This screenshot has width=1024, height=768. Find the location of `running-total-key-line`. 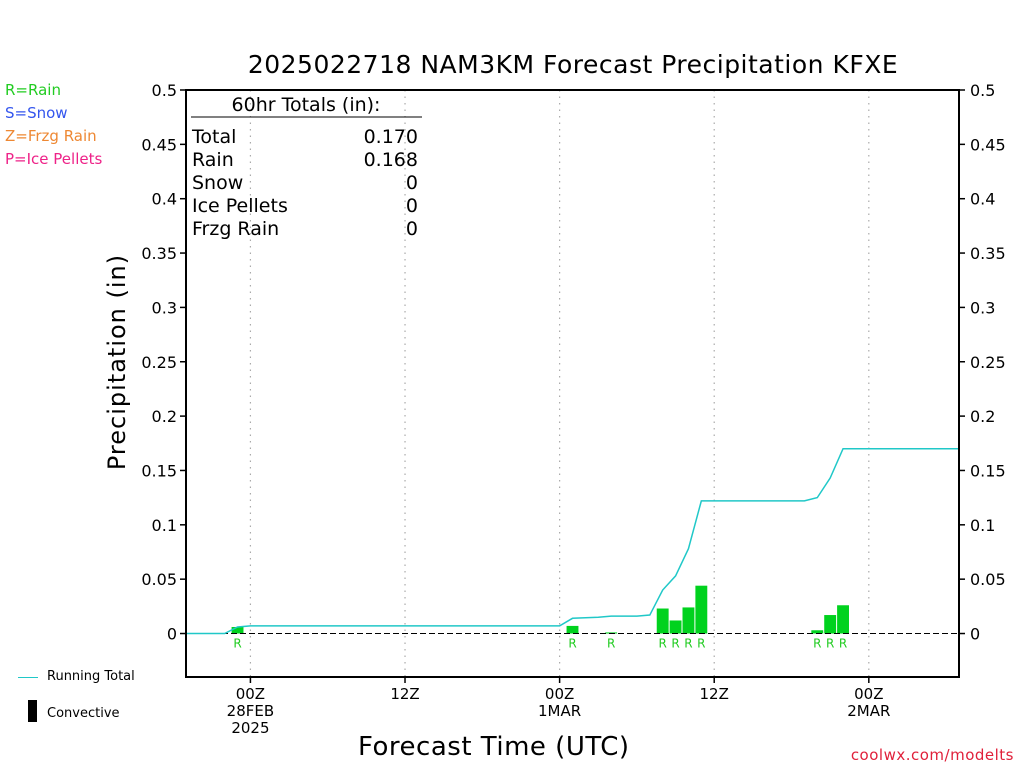

running-total-key-line is located at coordinates (28, 677).